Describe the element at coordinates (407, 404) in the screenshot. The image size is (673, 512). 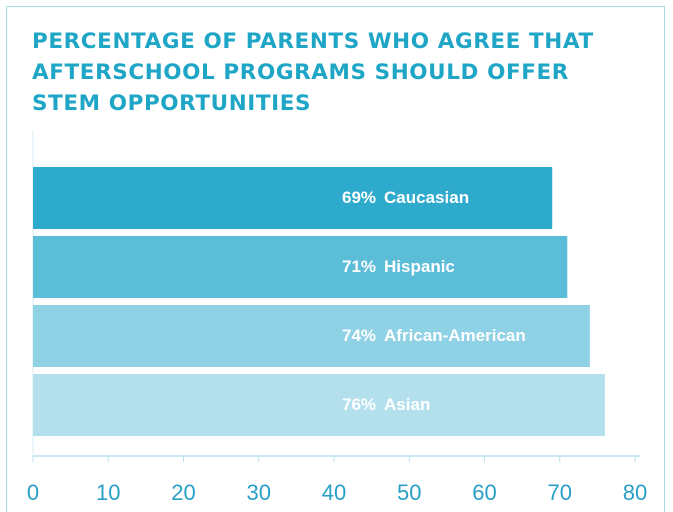
I see `category-label: Asian` at that location.